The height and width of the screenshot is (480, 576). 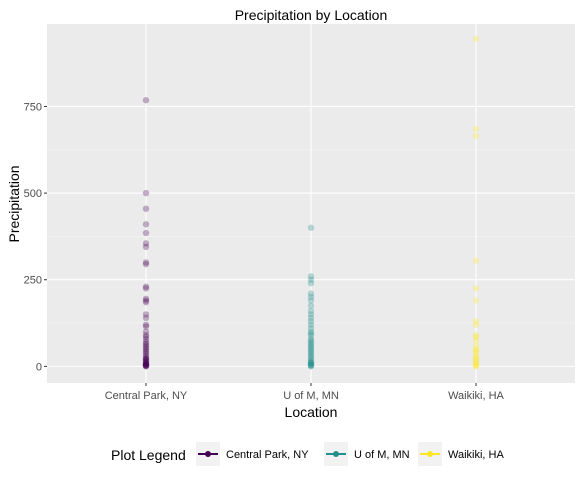 What do you see at coordinates (33, 194) in the screenshot?
I see `y-tick-label: 500` at bounding box center [33, 194].